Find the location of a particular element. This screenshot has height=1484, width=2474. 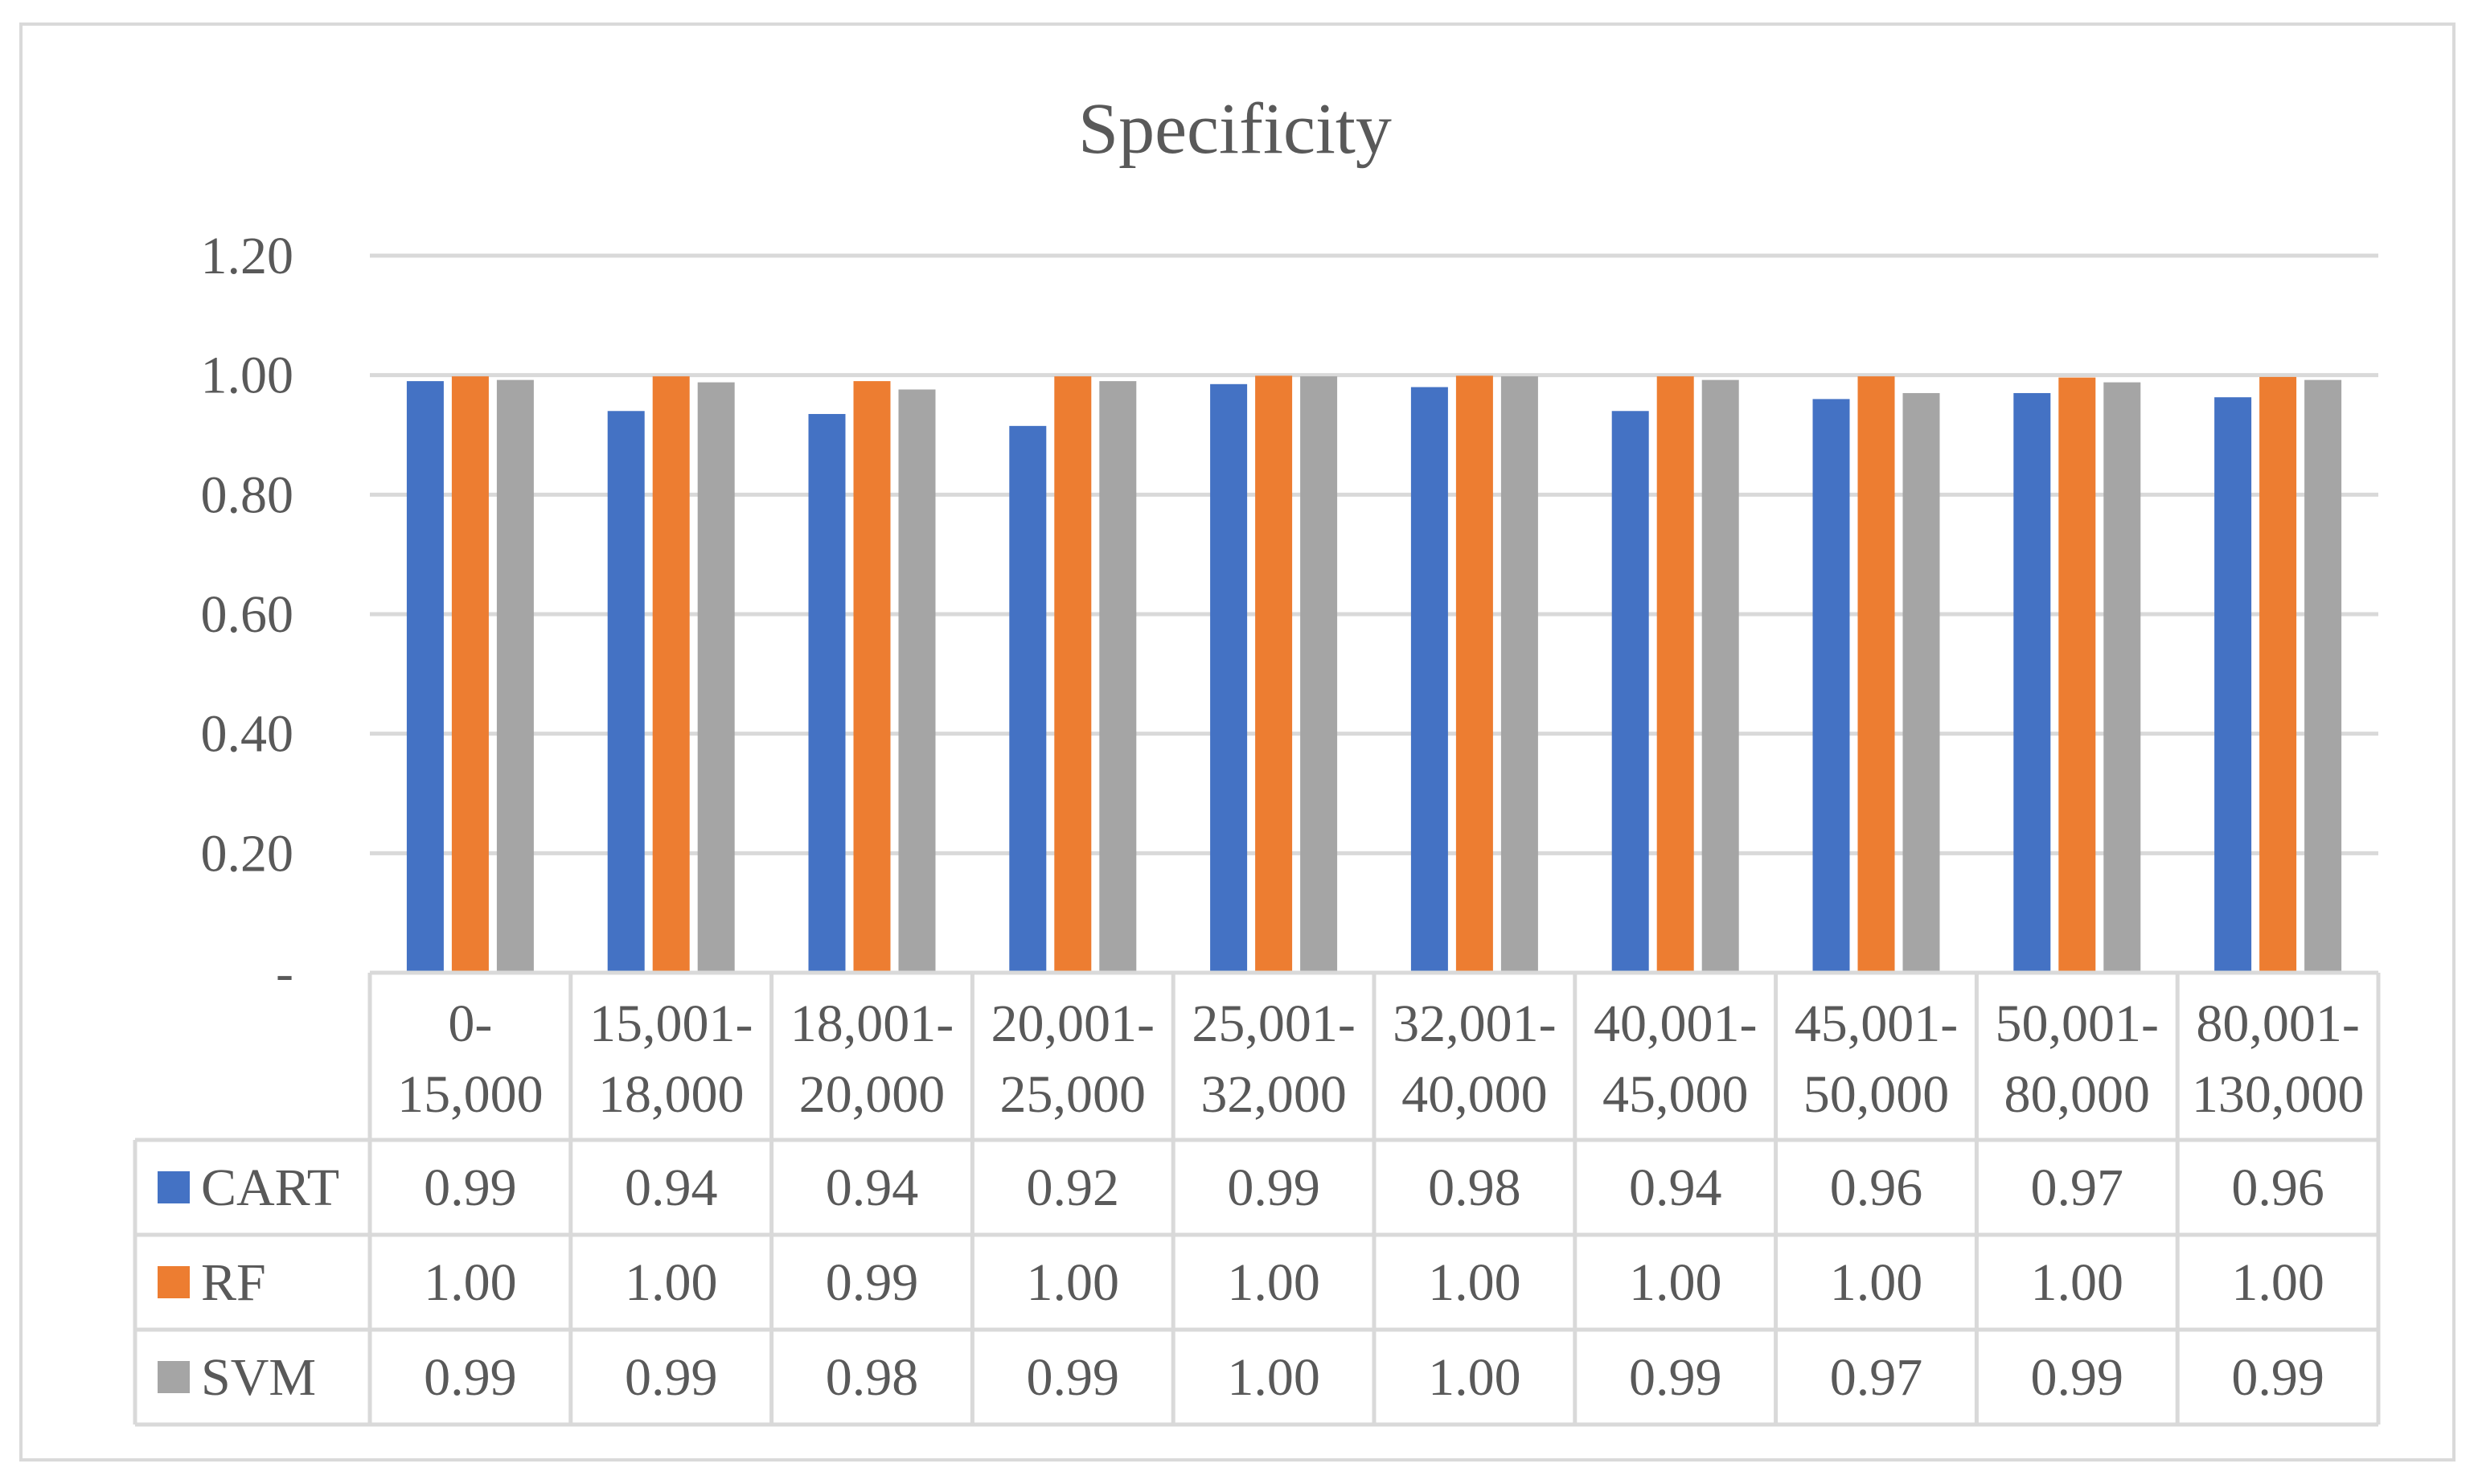

y-tick-label: 0.40 is located at coordinates (247, 735).